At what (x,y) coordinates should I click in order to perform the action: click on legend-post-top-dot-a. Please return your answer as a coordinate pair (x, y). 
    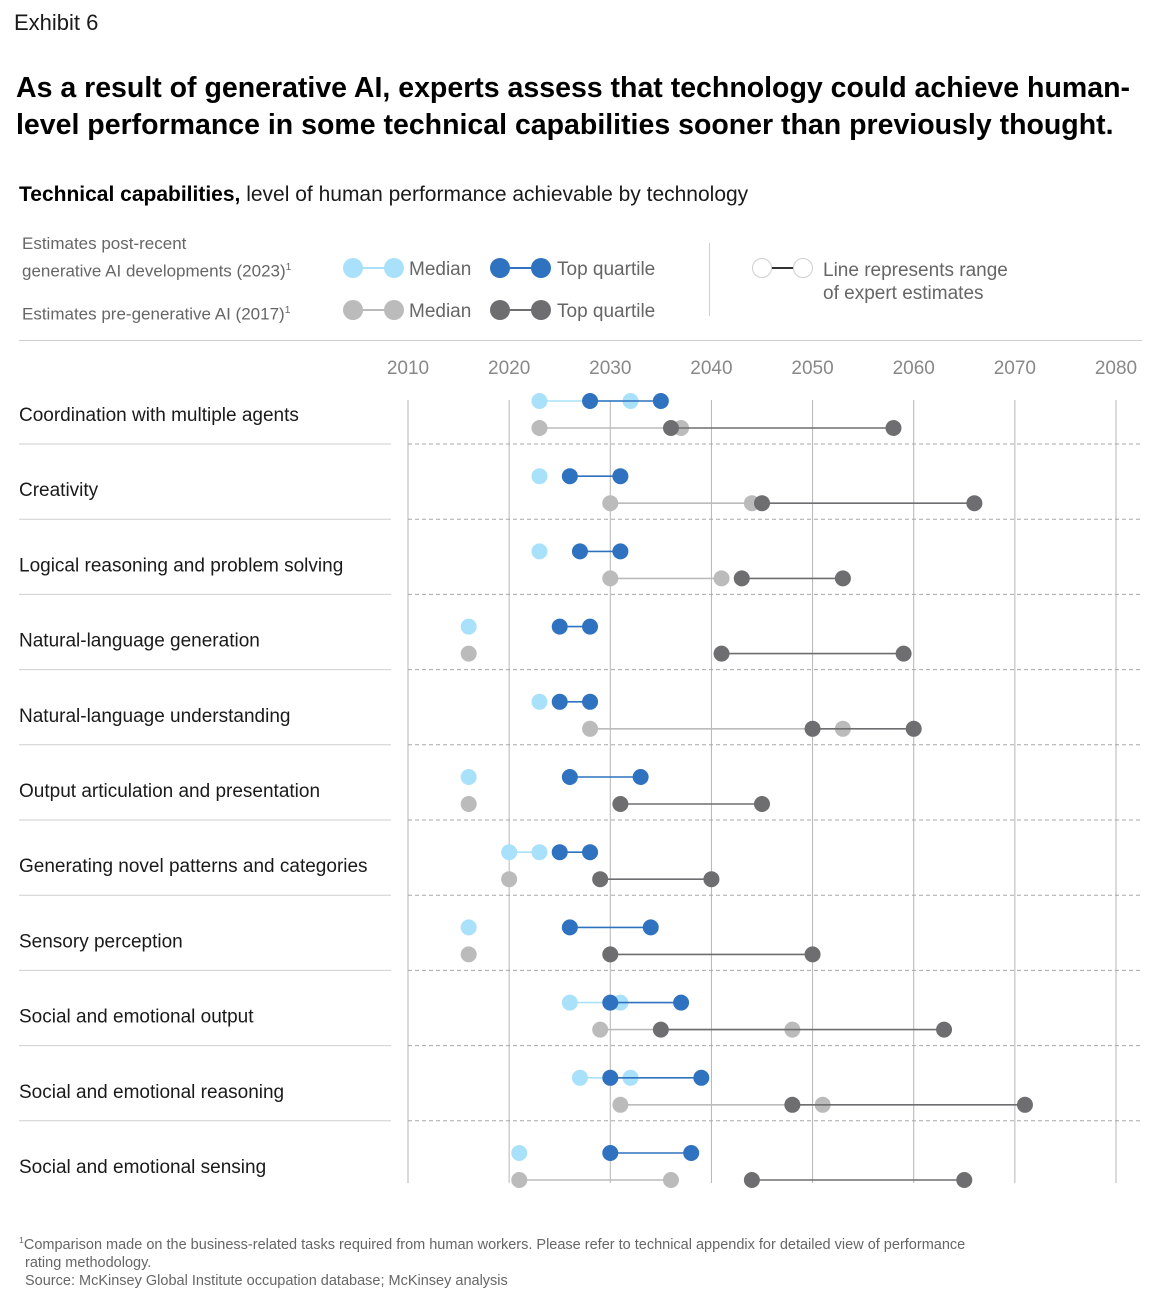
    Looking at the image, I should click on (500, 268).